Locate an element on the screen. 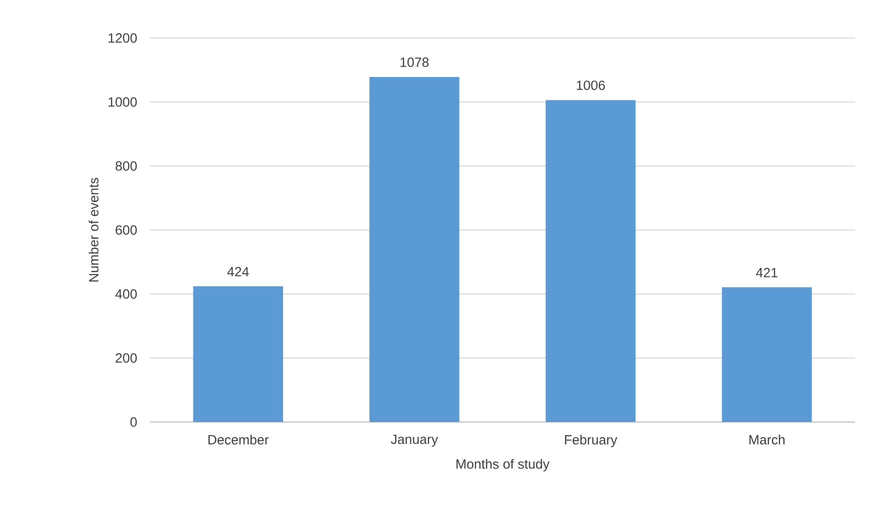 Image resolution: width=872 pixels, height=531 pixels. y-tick-label: 1200 is located at coordinates (122, 38).